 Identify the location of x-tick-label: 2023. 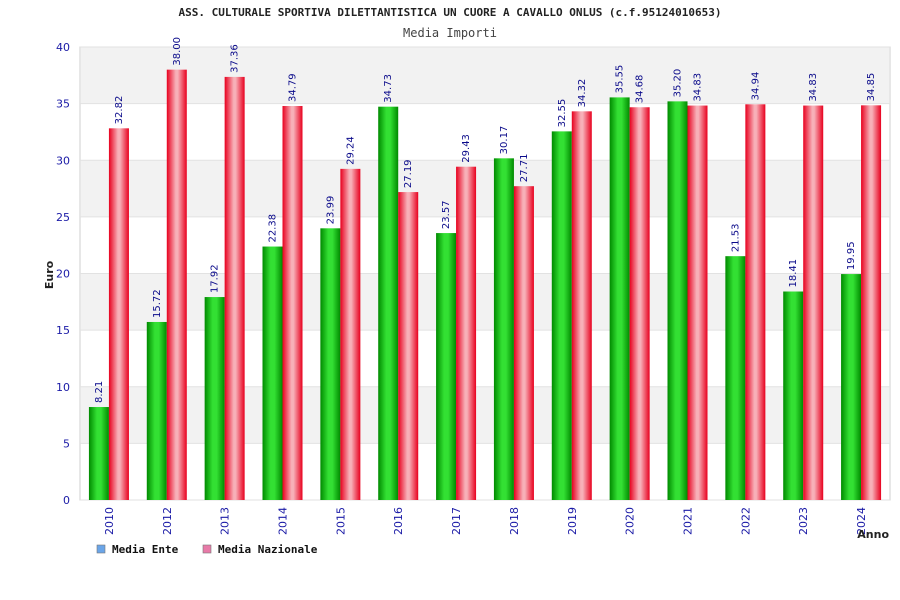
(803, 521).